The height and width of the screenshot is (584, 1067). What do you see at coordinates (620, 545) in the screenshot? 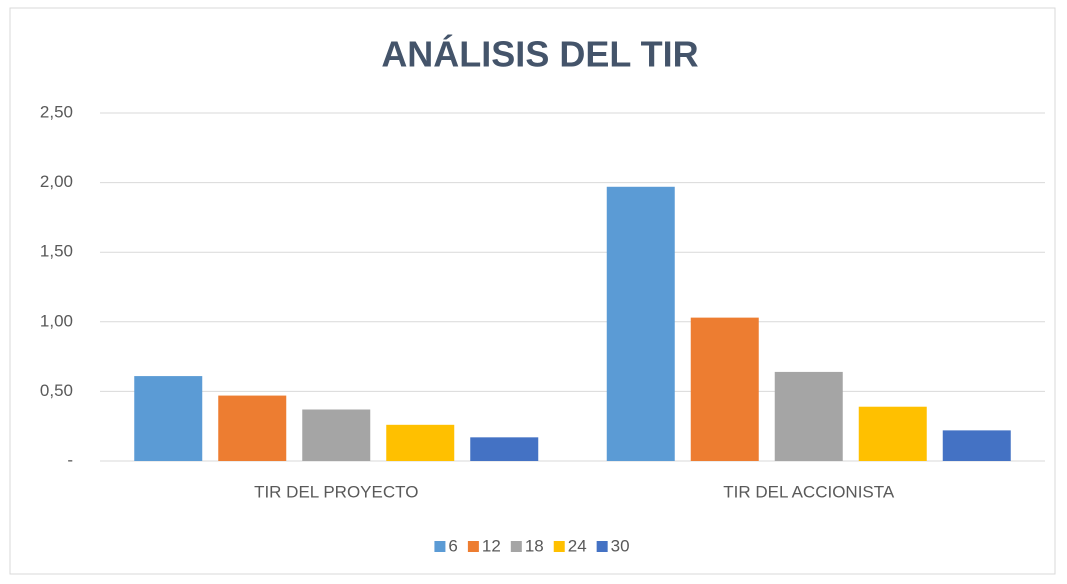
I see `legend-label: 30` at bounding box center [620, 545].